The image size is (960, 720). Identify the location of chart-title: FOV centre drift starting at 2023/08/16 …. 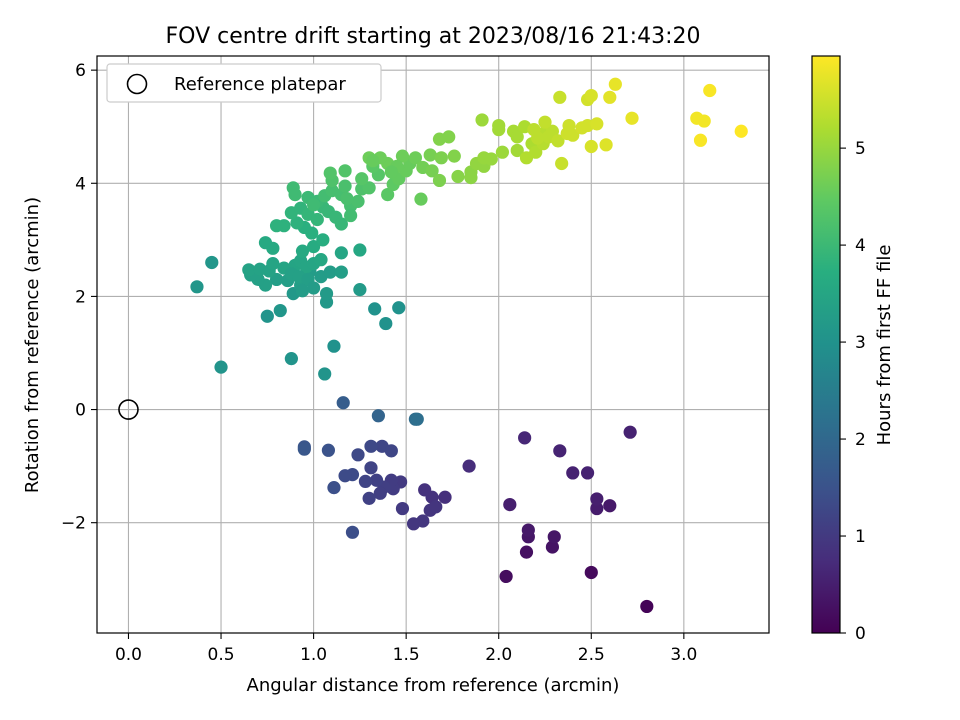
(433, 36).